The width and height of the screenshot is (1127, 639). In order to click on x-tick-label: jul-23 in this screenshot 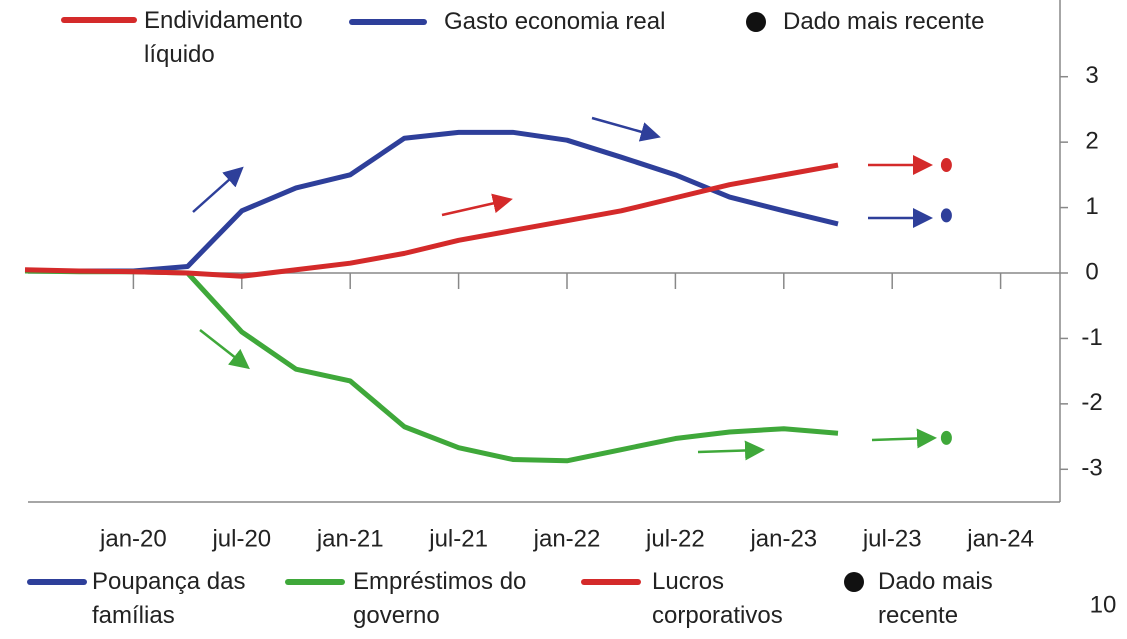, I will do `click(892, 538)`.